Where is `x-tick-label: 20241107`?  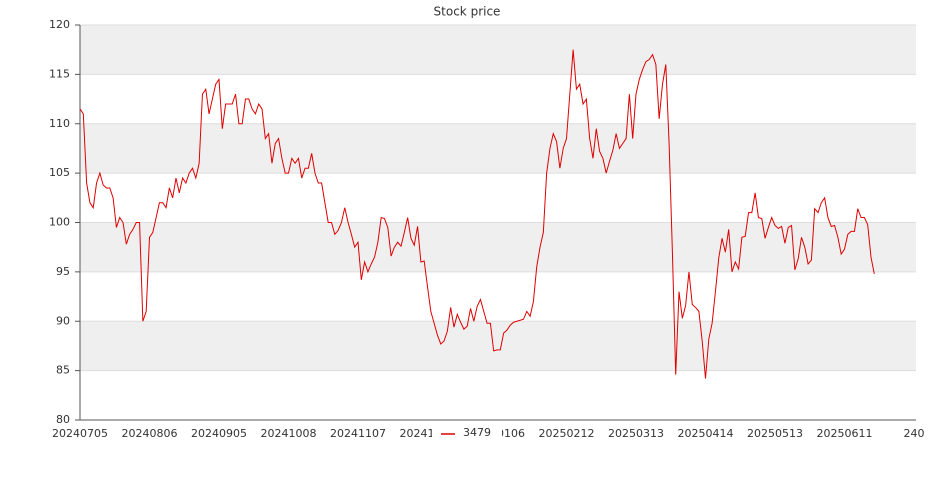 x-tick-label: 20241107 is located at coordinates (358, 433).